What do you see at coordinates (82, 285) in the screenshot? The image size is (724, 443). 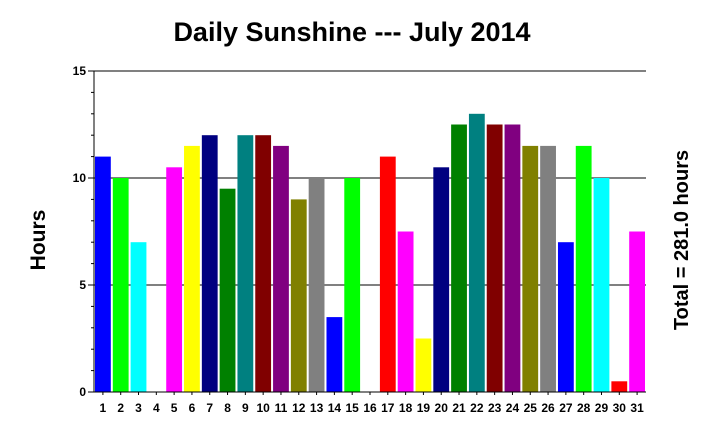 I see `y-tick-label: 5` at bounding box center [82, 285].